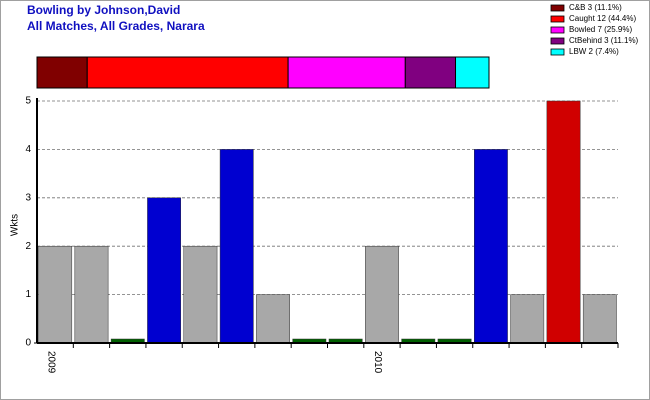 This screenshot has height=400, width=650. What do you see at coordinates (116, 26) in the screenshot?
I see `chart-subtitle: All Matches, All Grades, Narara` at bounding box center [116, 26].